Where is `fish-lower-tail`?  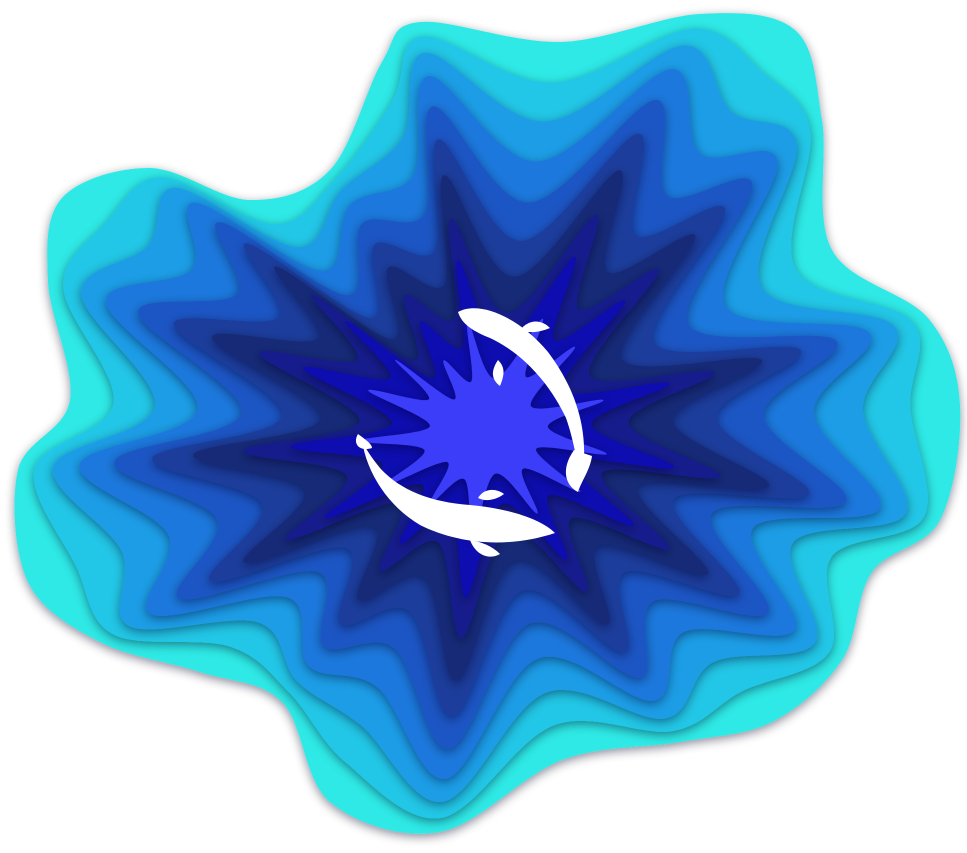
fish-lower-tail is located at coordinates (363, 442).